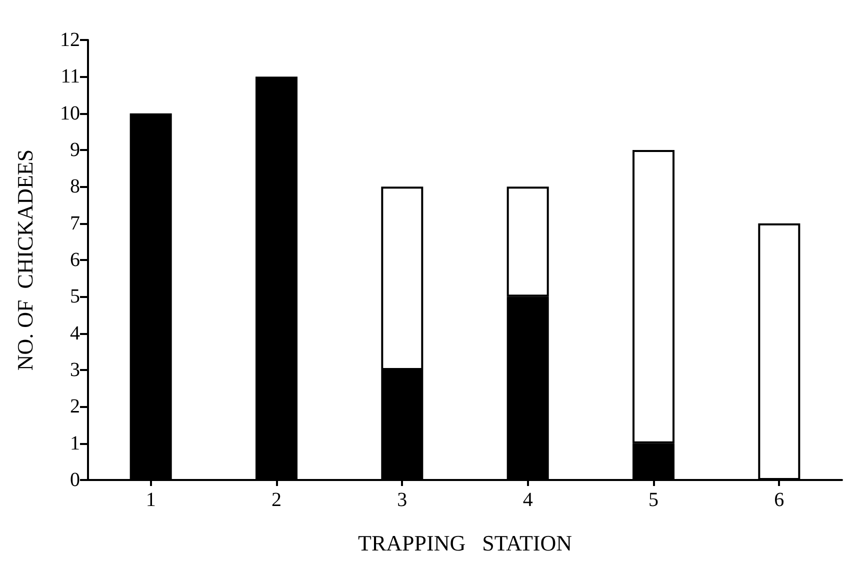  What do you see at coordinates (75, 223) in the screenshot?
I see `y-tick-label: 7` at bounding box center [75, 223].